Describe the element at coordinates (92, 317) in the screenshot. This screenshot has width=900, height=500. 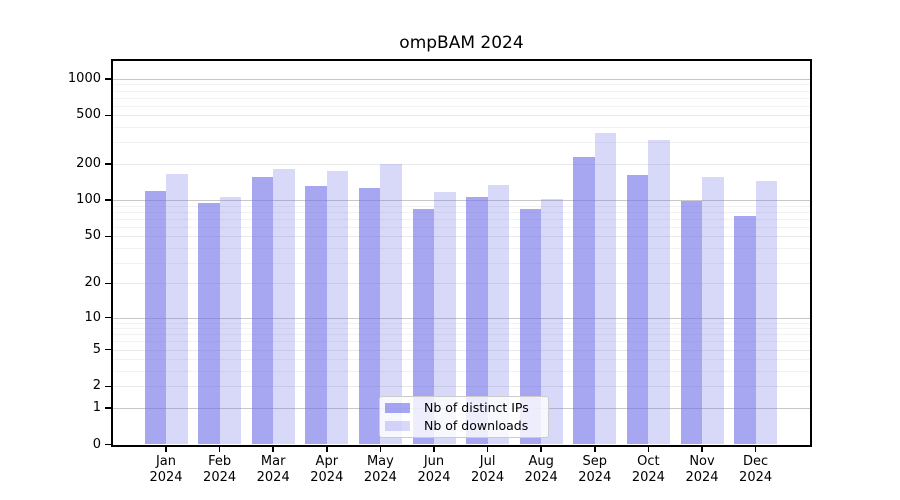
I see `y-tick-label-10: 10` at that location.